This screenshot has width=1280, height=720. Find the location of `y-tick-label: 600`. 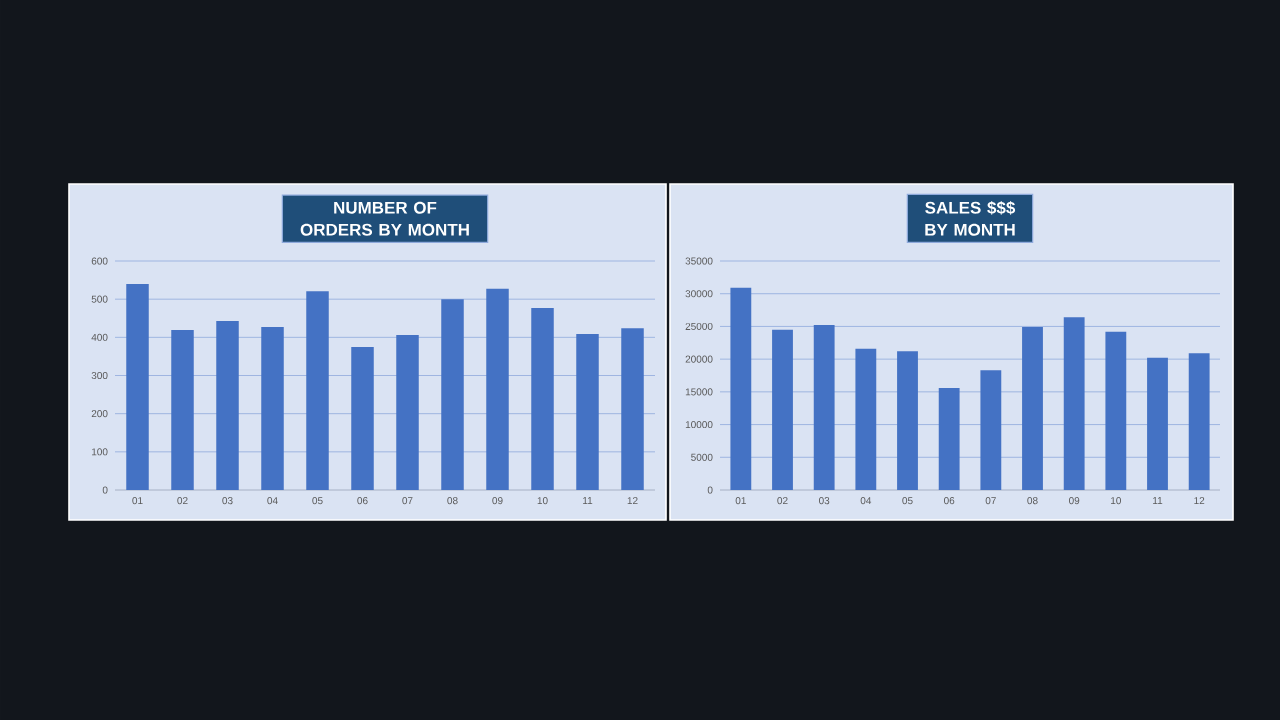

y-tick-label: 600 is located at coordinates (99, 261).